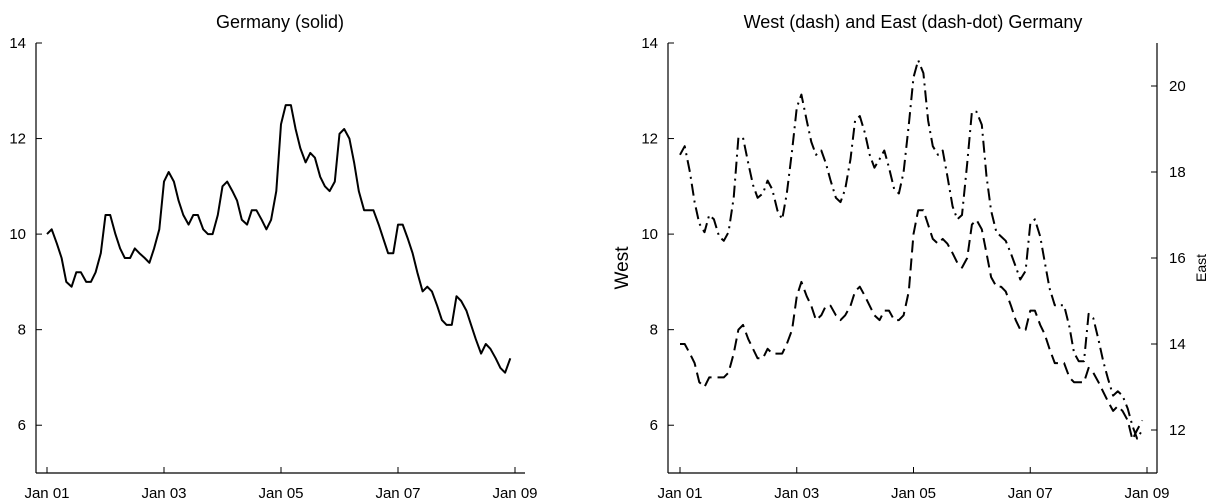 The image size is (1211, 504). What do you see at coordinates (17, 234) in the screenshot?
I see `left-ytick-label: 10` at bounding box center [17, 234].